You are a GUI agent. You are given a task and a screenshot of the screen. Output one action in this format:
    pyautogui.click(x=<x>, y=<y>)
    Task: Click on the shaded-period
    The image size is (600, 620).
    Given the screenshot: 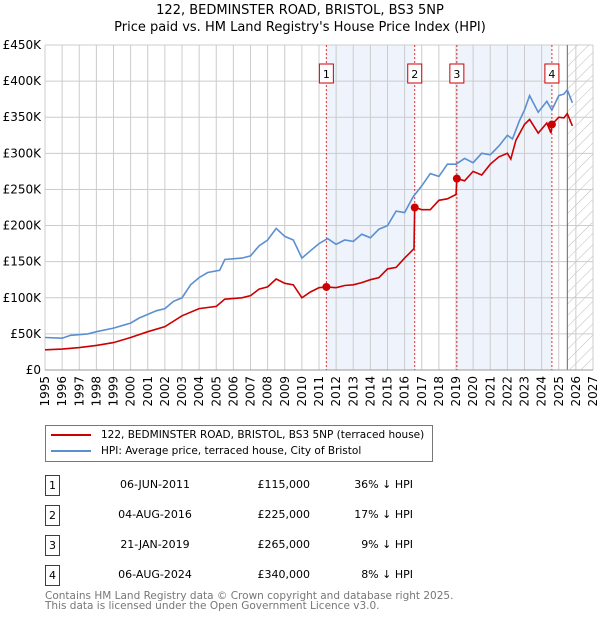 What is the action you would take?
    pyautogui.click(x=504, y=207)
    